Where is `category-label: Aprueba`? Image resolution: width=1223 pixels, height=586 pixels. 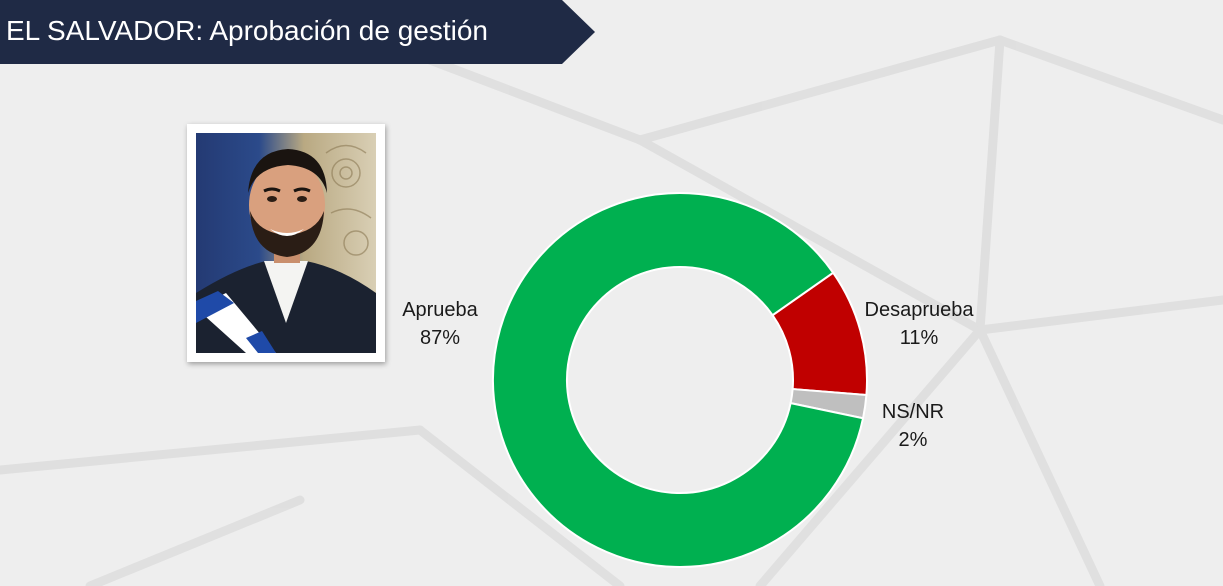 category-label: Aprueba is located at coordinates (440, 310).